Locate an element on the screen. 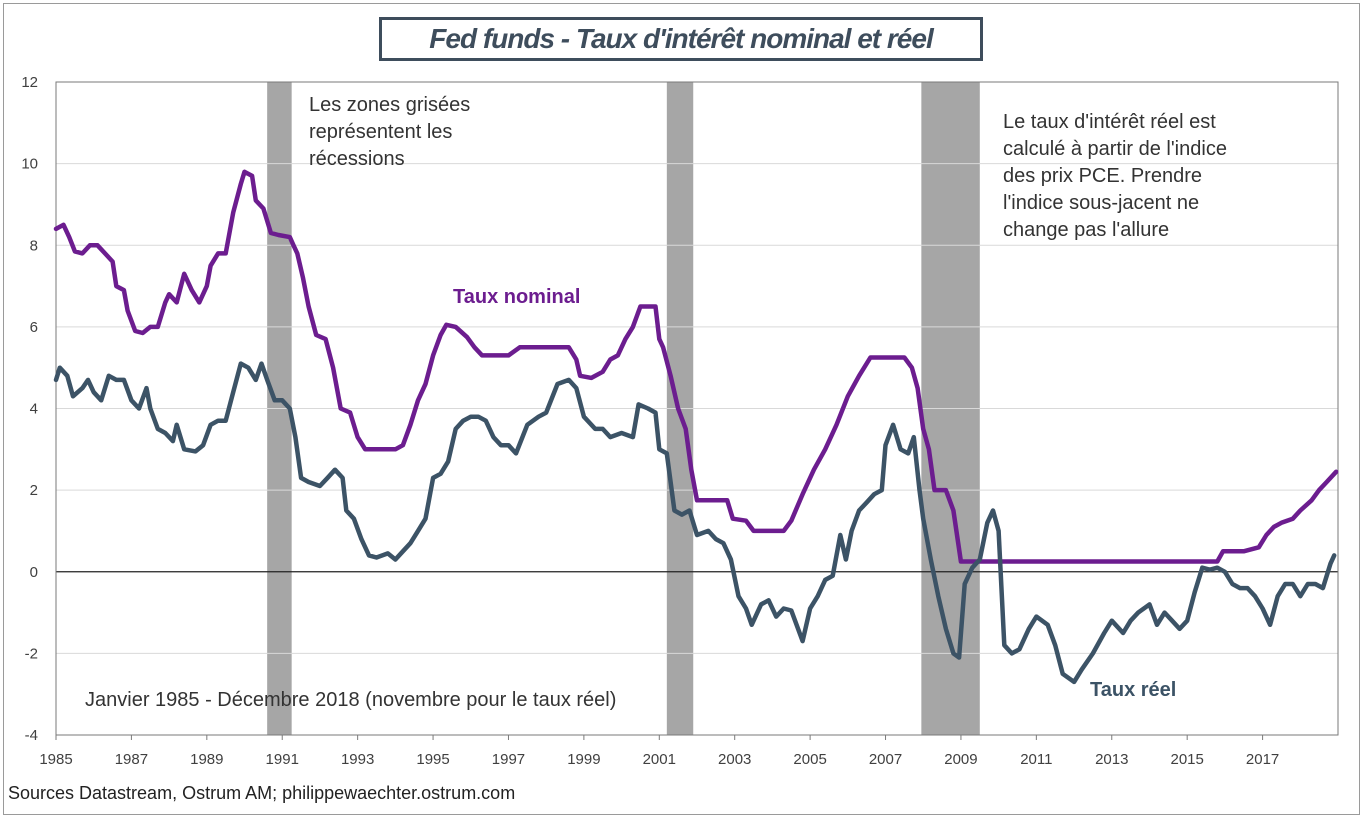  x-tick-label: 1989 is located at coordinates (206, 759).